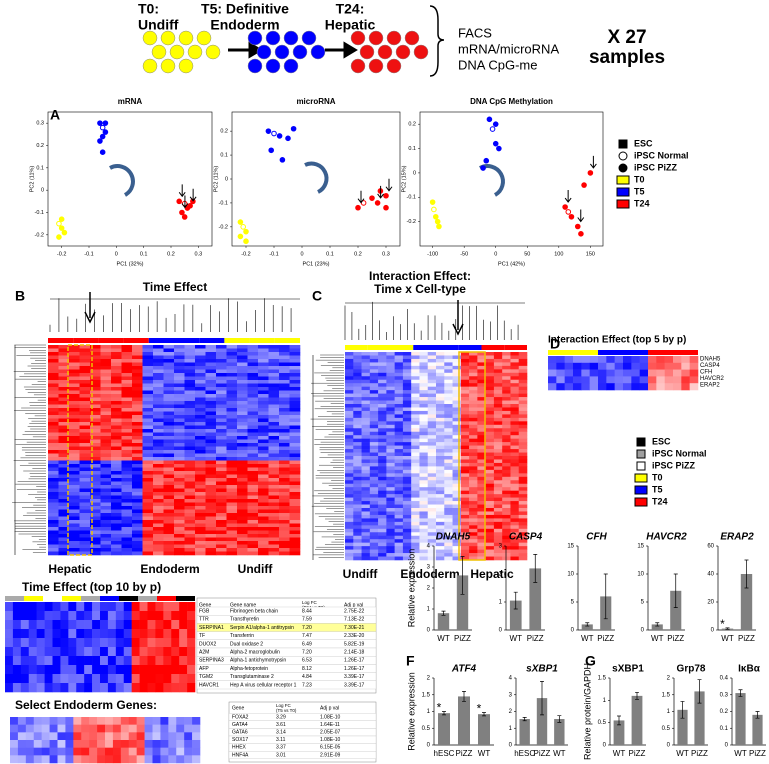 The height and width of the screenshot is (764, 769). Describe the element at coordinates (492, 574) in the screenshot. I see `group-label: Hepatic` at that location.